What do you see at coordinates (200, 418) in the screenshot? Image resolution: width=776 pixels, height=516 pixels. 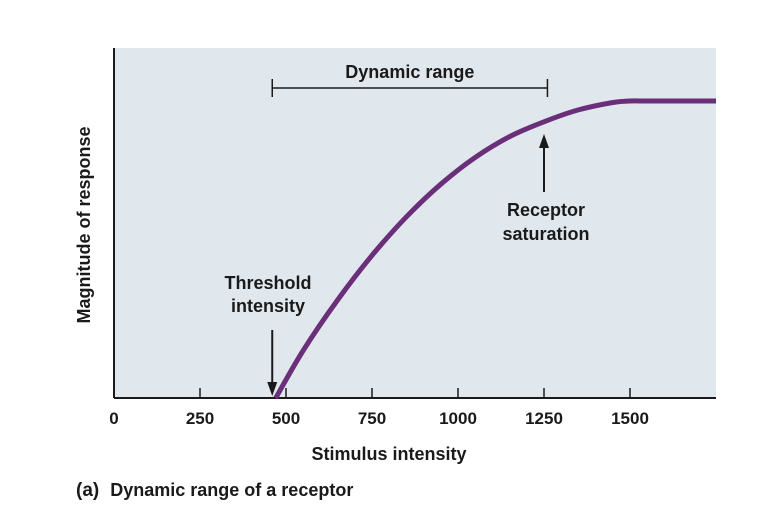 I see `x-tick-label-250: 250` at bounding box center [200, 418].